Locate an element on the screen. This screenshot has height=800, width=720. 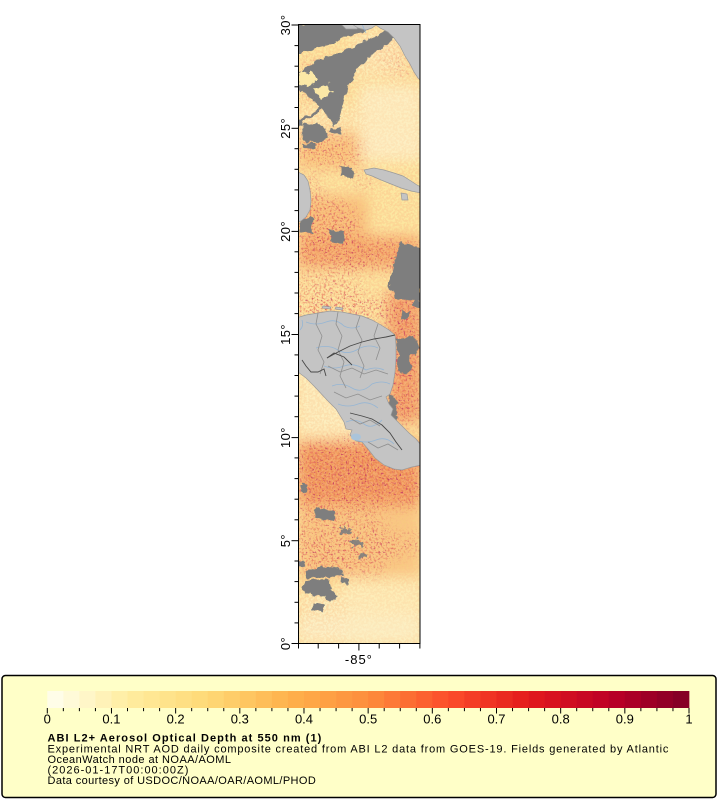
svg-text: 20° is located at coordinates (285, 231).